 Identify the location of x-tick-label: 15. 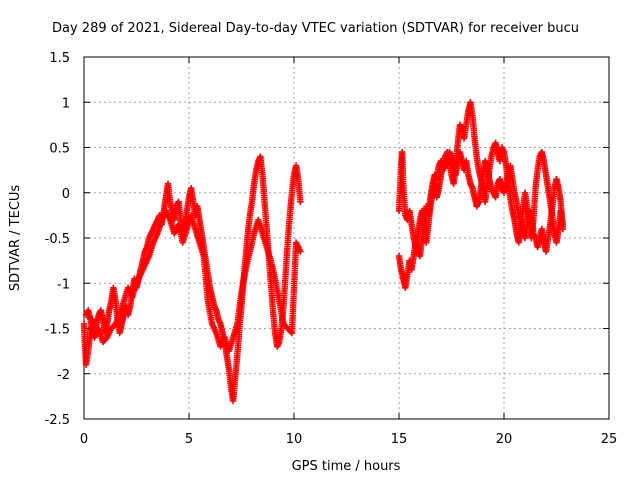
(399, 439).